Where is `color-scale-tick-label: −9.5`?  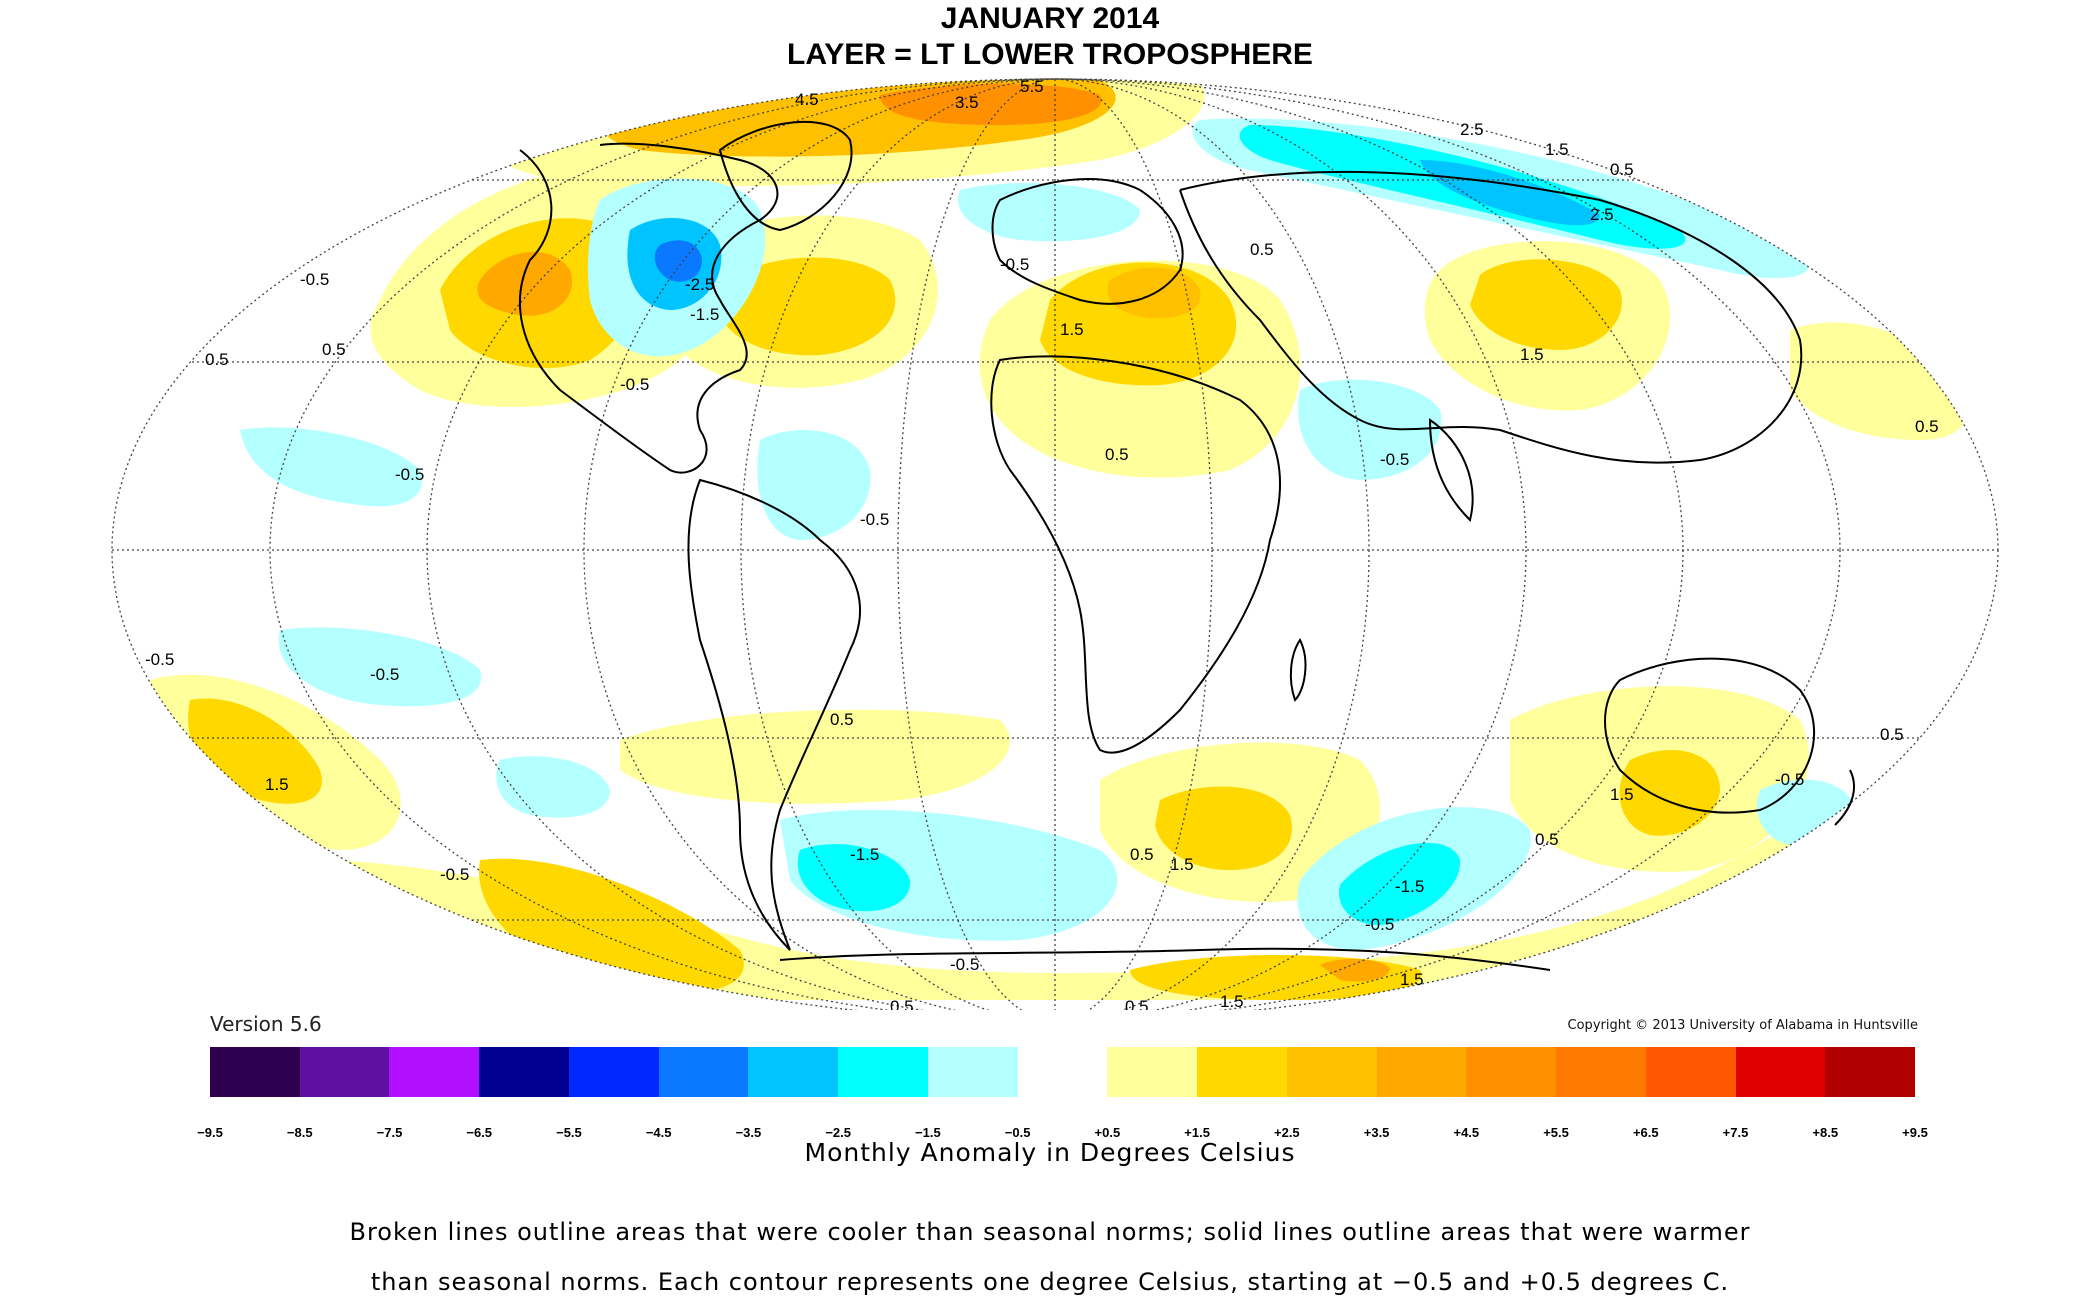 color-scale-tick-label: −9.5 is located at coordinates (210, 1132).